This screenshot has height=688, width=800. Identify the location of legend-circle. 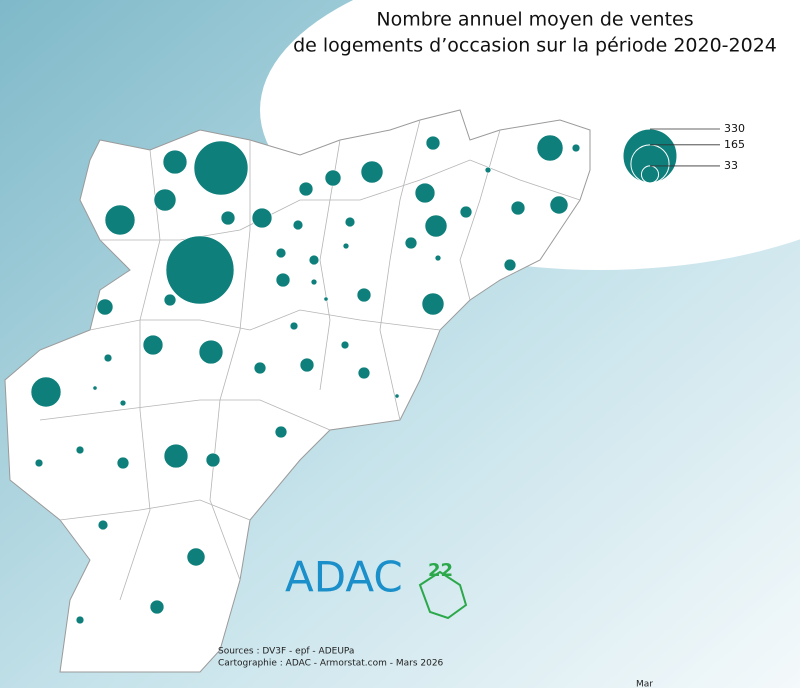
(650, 156).